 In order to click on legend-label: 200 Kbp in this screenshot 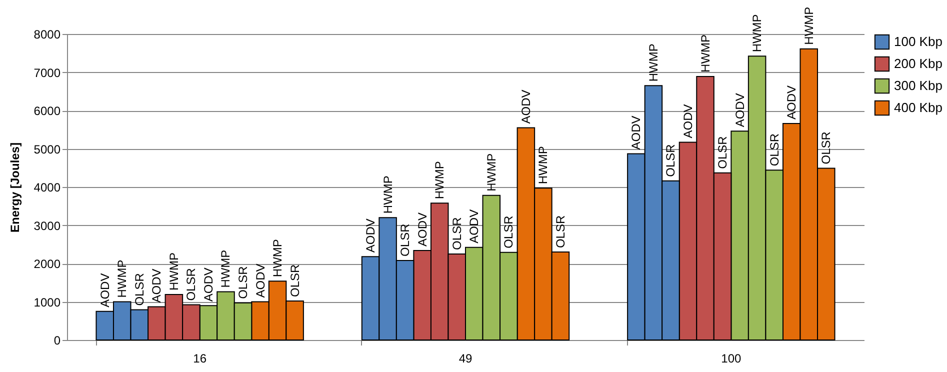, I will do `click(918, 63)`.